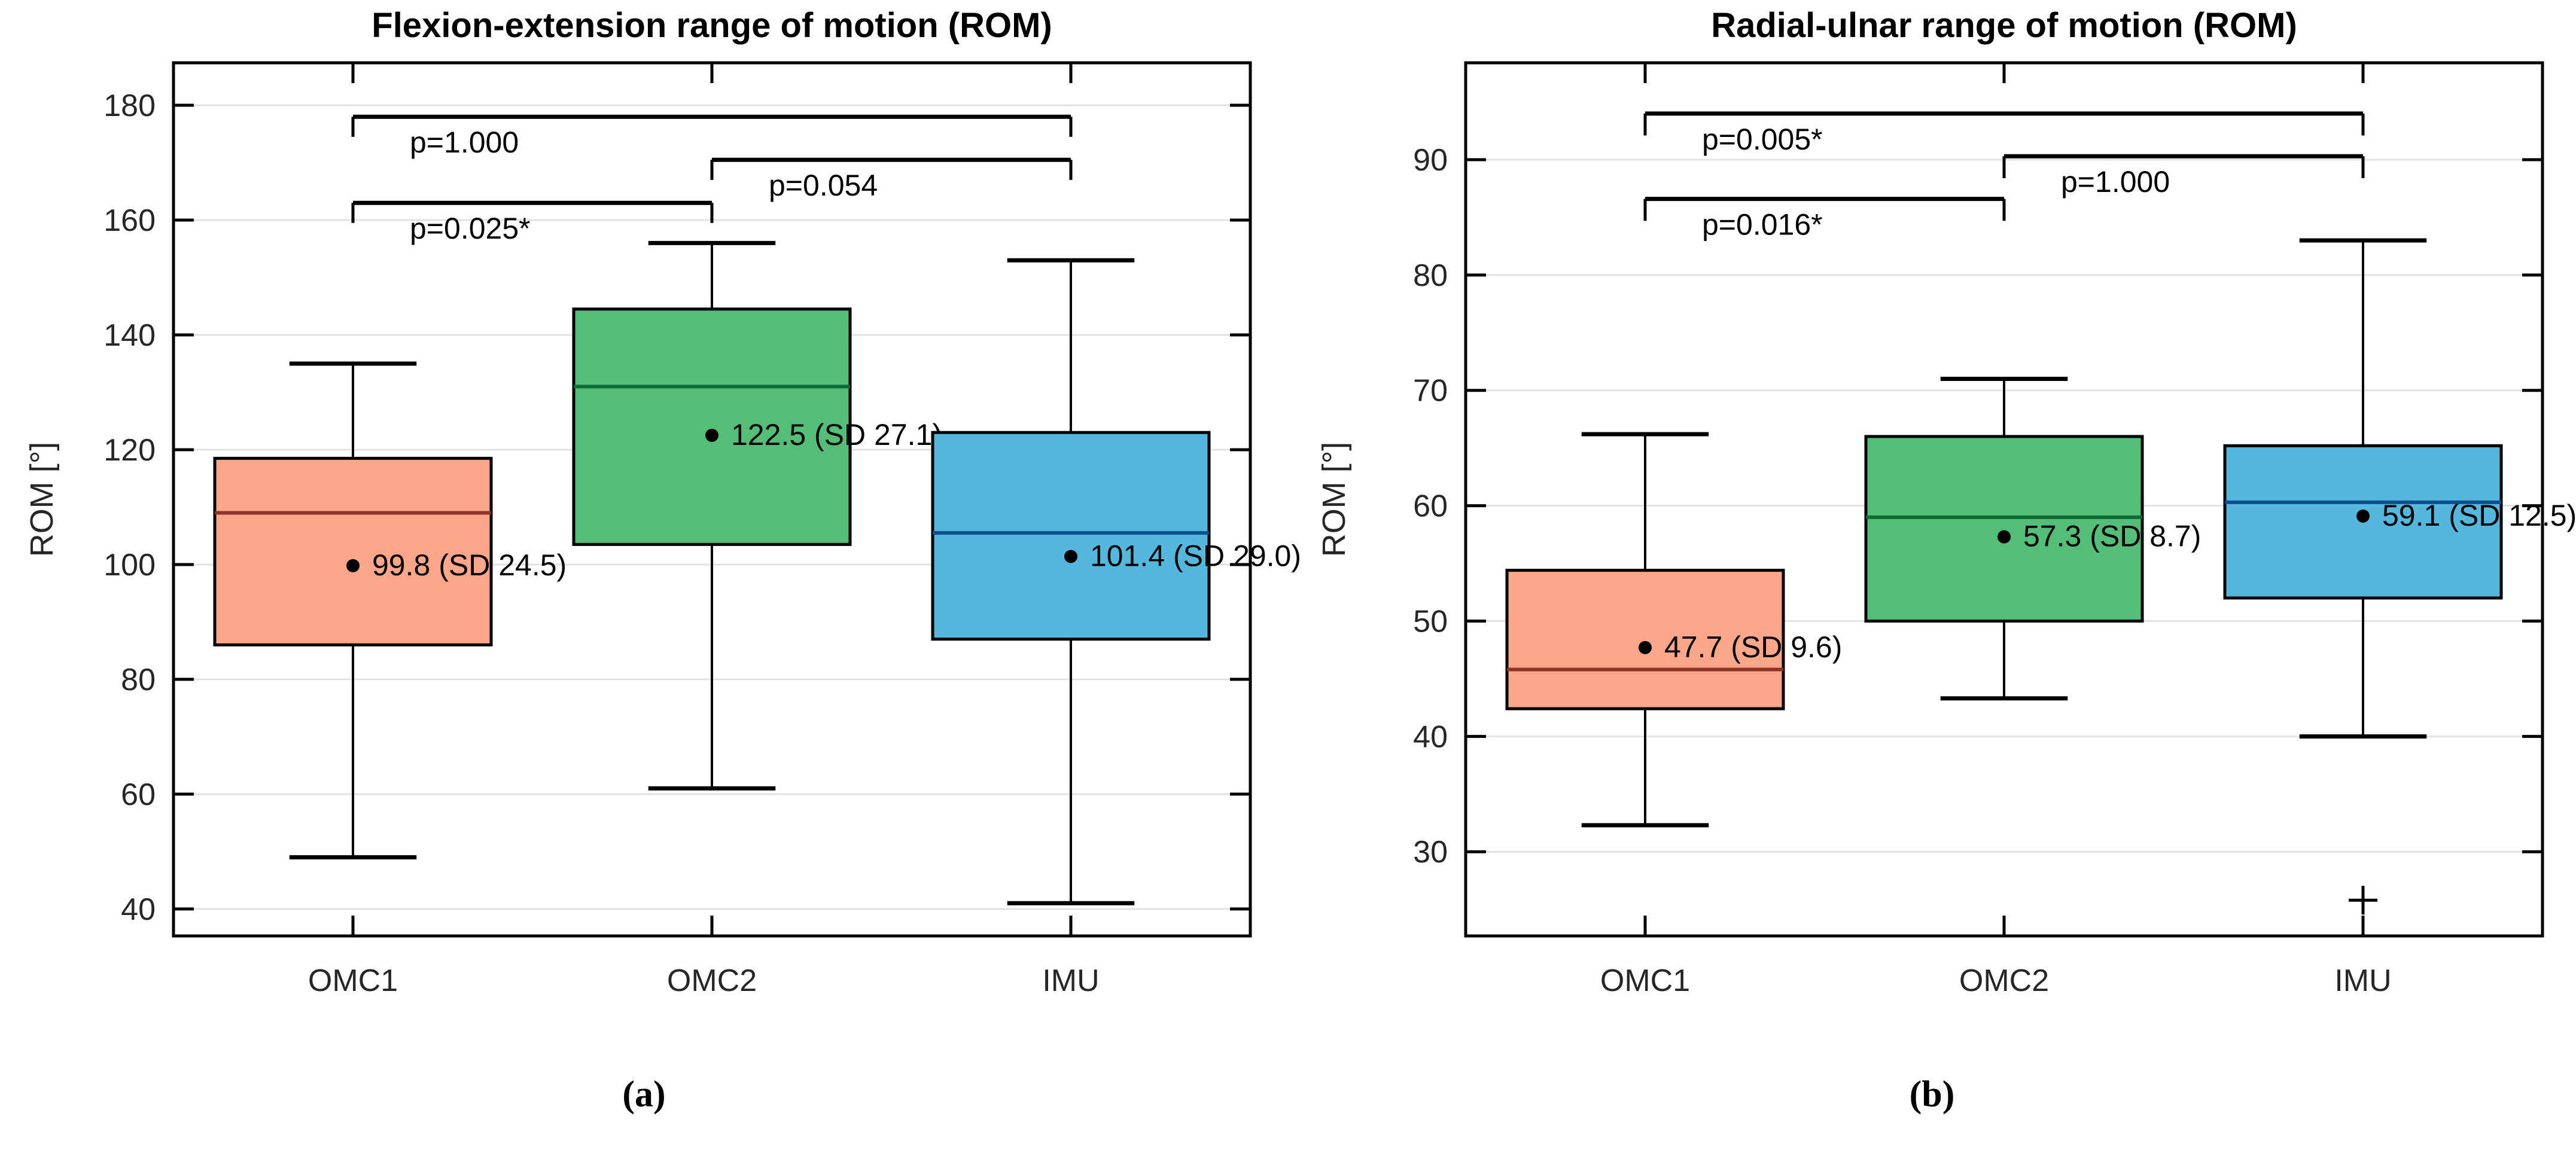 The height and width of the screenshot is (1162, 2576). Describe the element at coordinates (2399, 576) in the screenshot. I see `boxplot-imu: 59.1 (SD 12.5)` at that location.